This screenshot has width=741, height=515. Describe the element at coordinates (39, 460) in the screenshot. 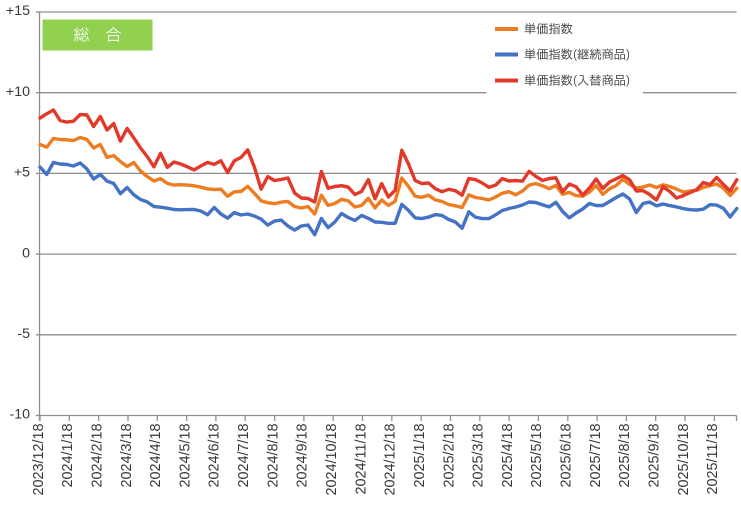

I see `svg-text: 2023/12/18` at that location.